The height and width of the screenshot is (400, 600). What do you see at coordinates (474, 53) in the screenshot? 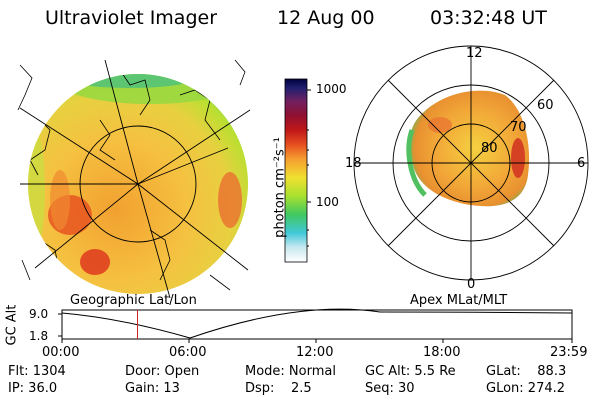
I see `mlt-label-12: 12` at bounding box center [474, 53].